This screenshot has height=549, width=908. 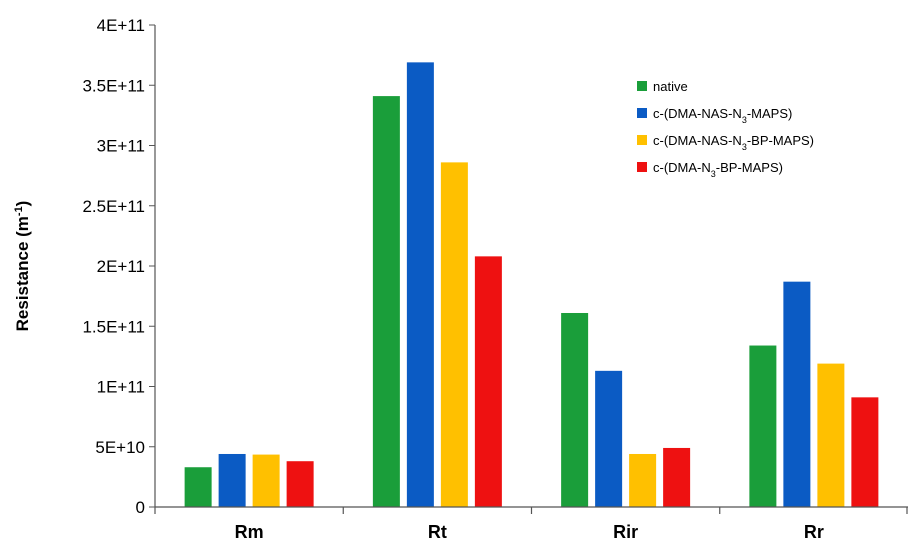 I want to click on legend-label: native, so click(x=670, y=86).